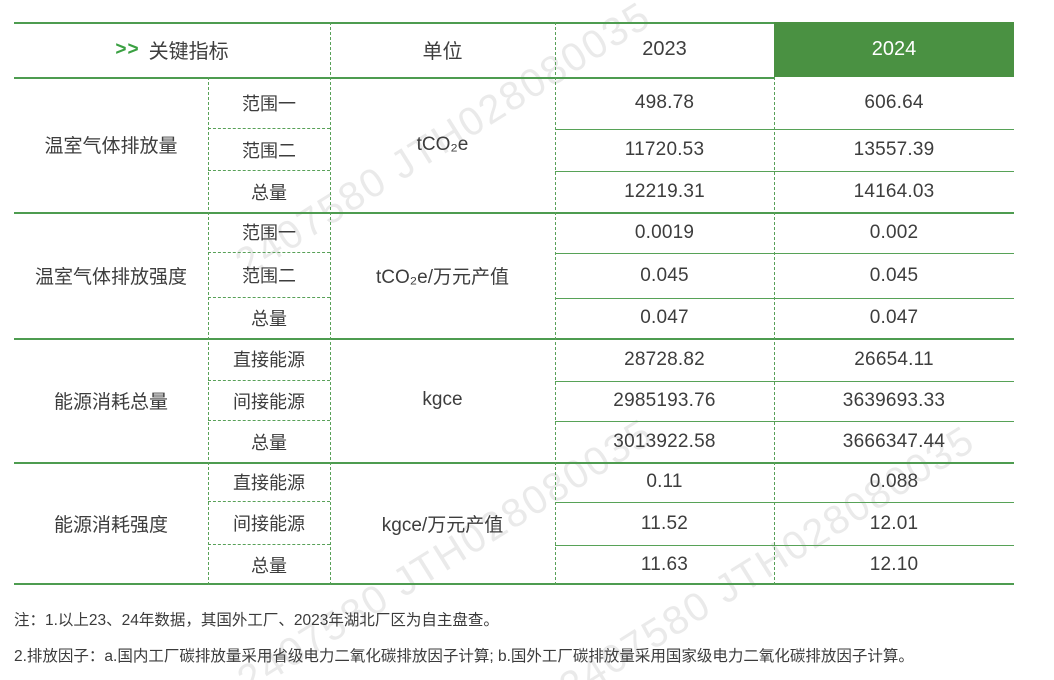 The image size is (1054, 680). I want to click on unit-cell: tCO₂e/万元产值, so click(442, 277).